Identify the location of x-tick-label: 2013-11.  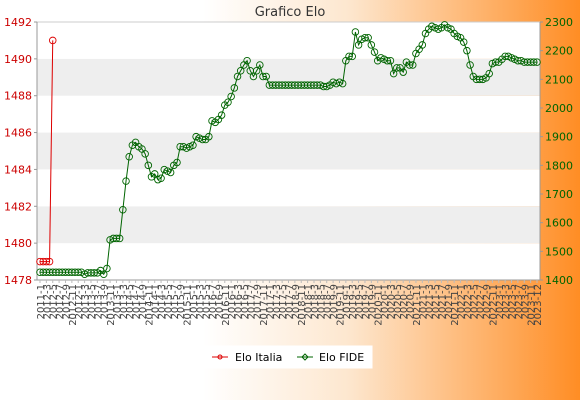
(111, 305).